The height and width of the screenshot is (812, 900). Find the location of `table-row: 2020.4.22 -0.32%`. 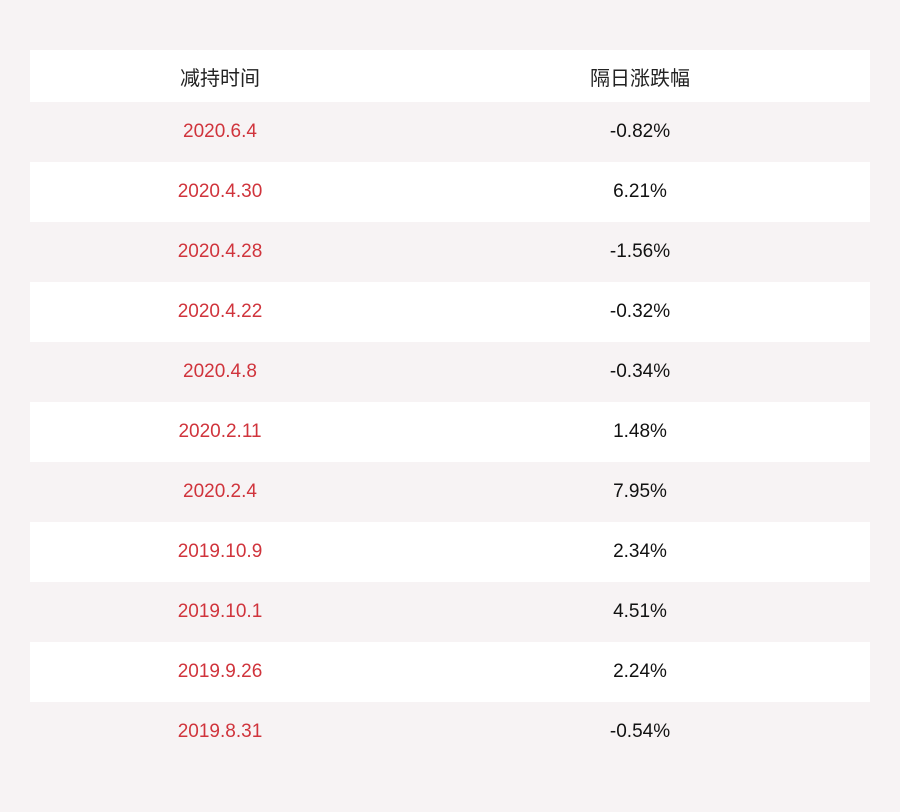

table-row: 2020.4.22 -0.32% is located at coordinates (450, 312).